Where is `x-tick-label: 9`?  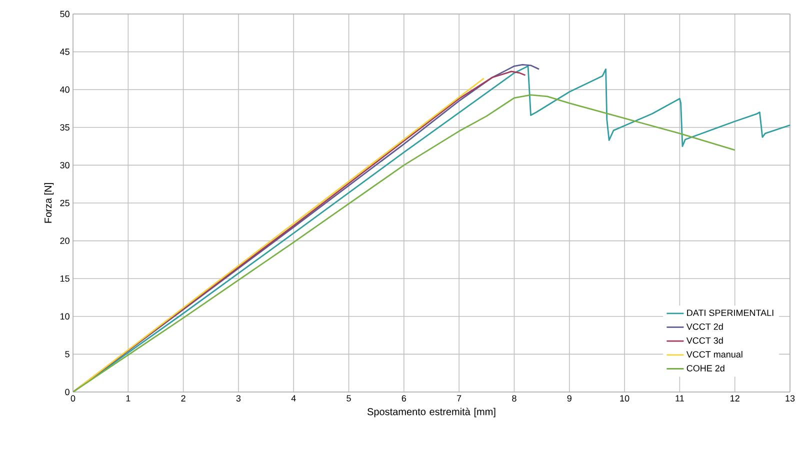 x-tick-label: 9 is located at coordinates (569, 398).